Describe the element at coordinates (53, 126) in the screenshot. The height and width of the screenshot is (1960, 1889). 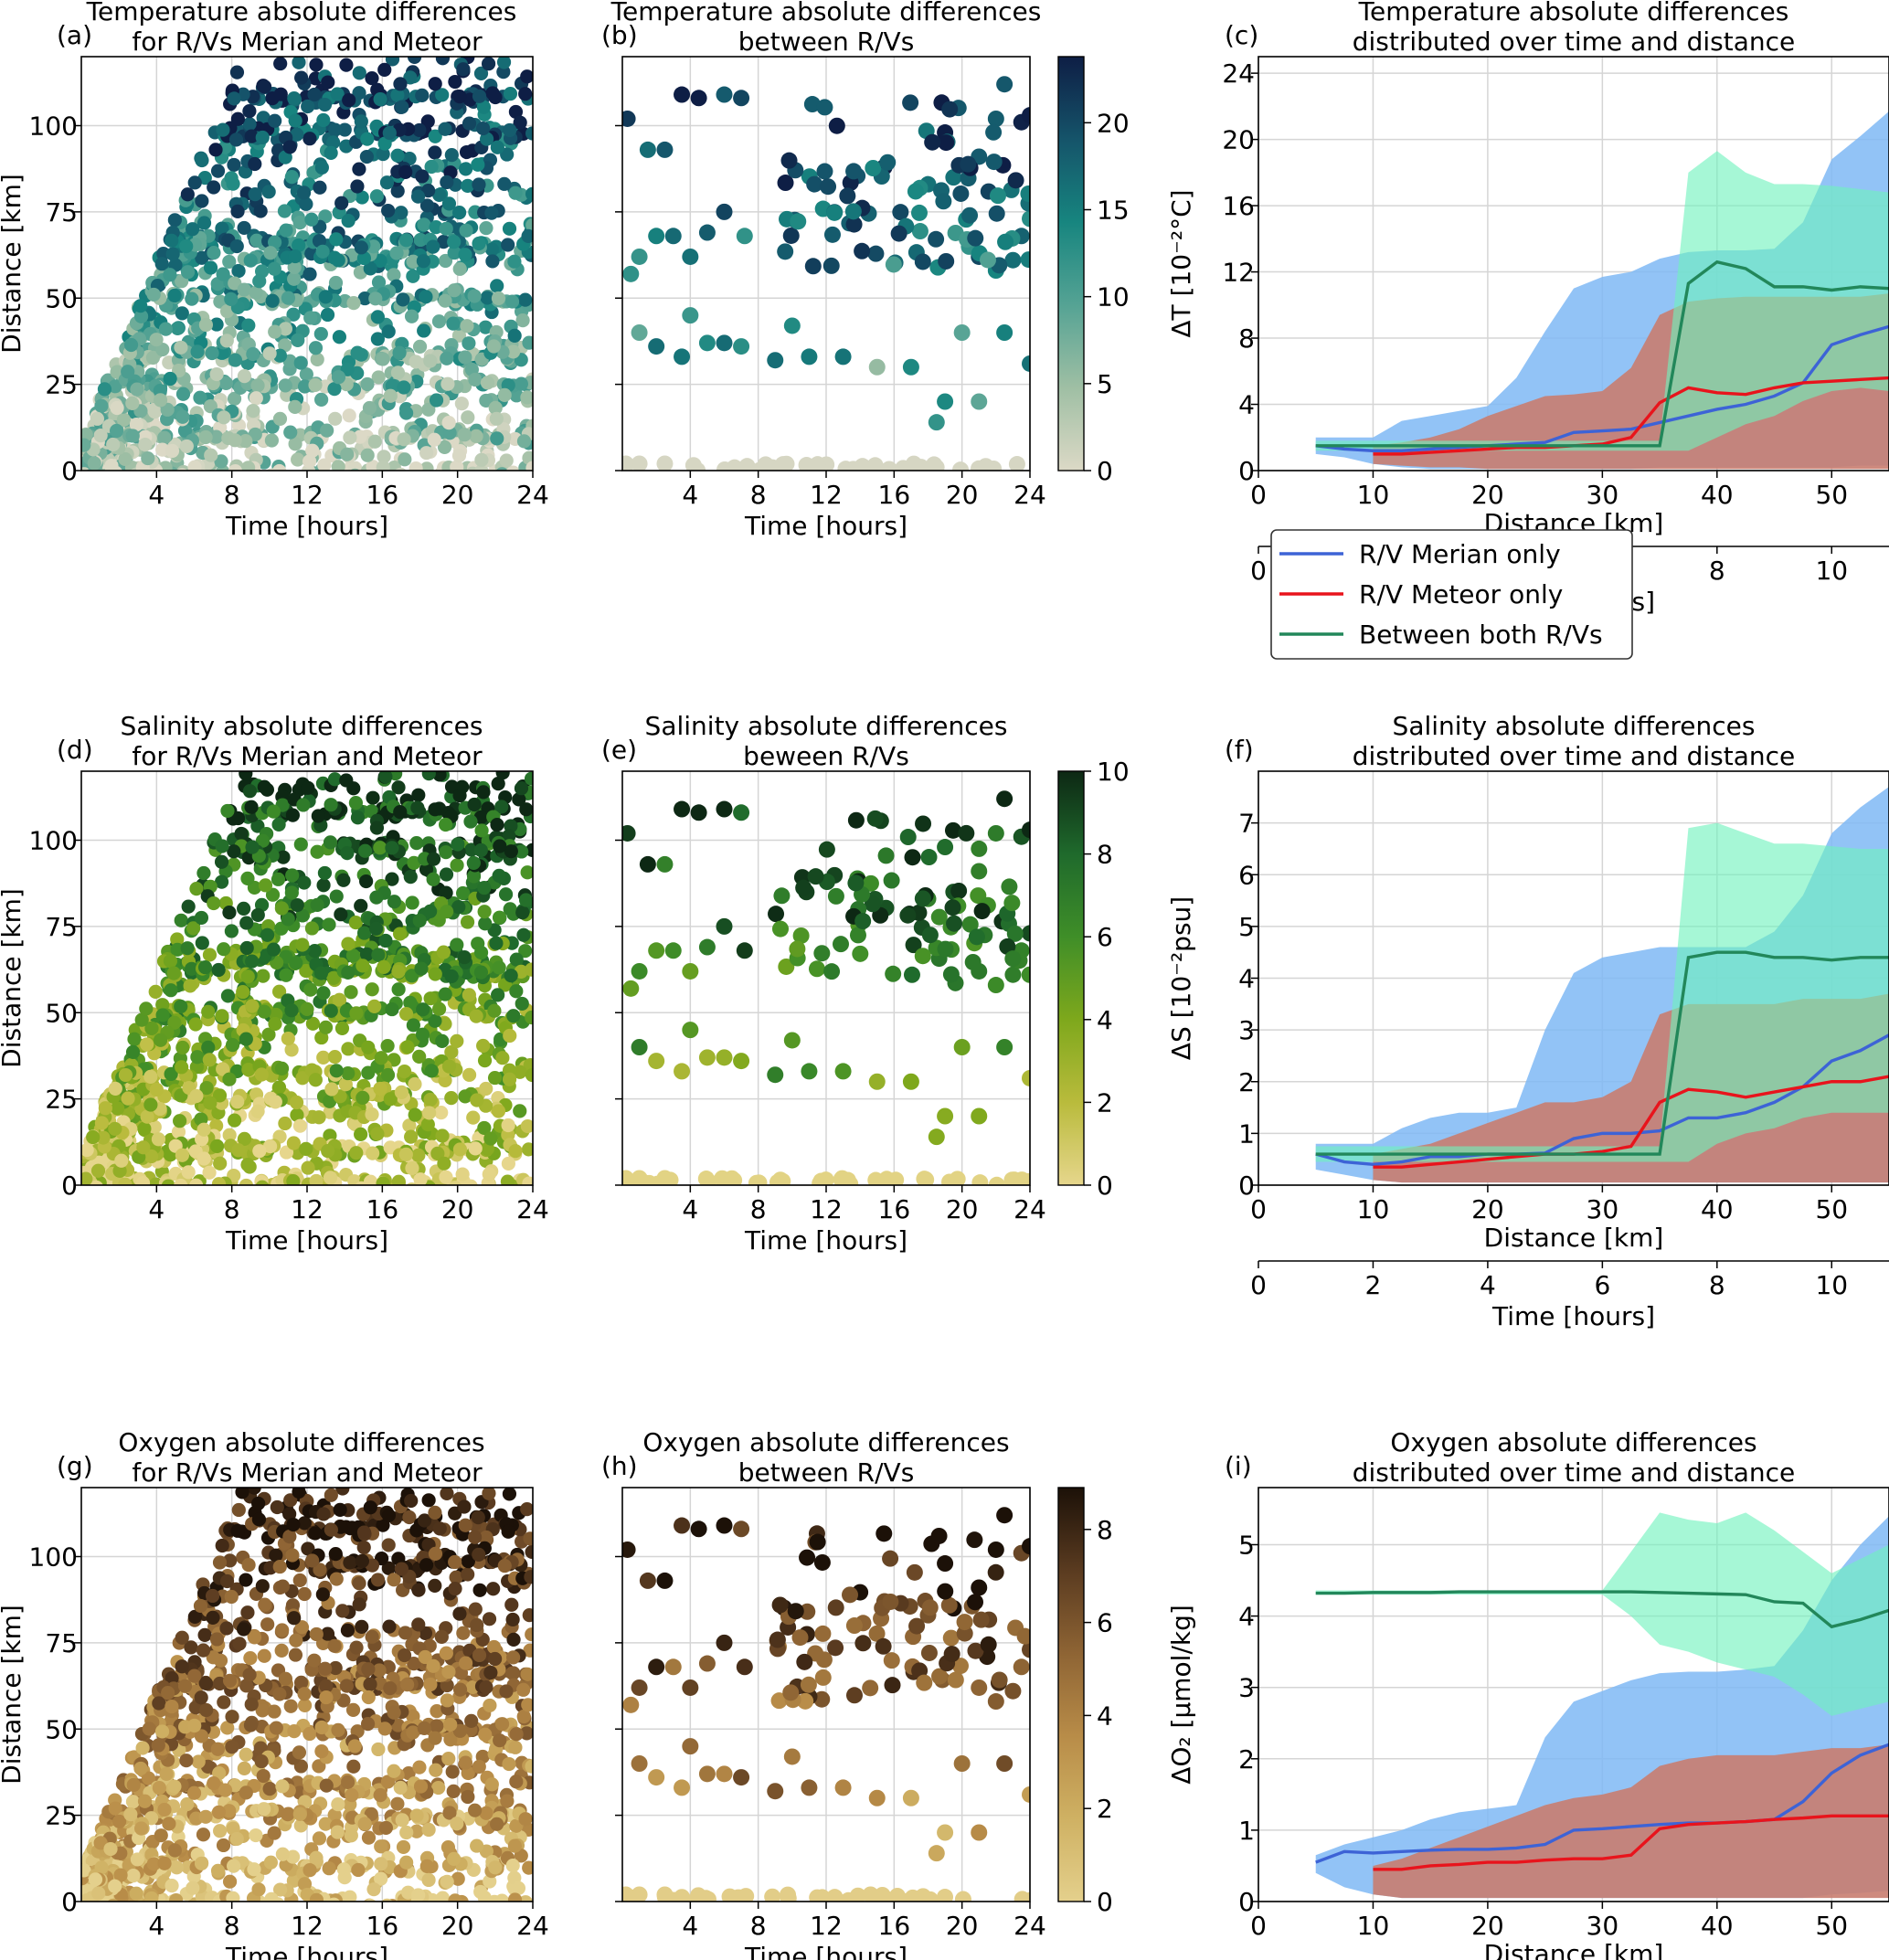
I see `y-tick-label: 100` at that location.